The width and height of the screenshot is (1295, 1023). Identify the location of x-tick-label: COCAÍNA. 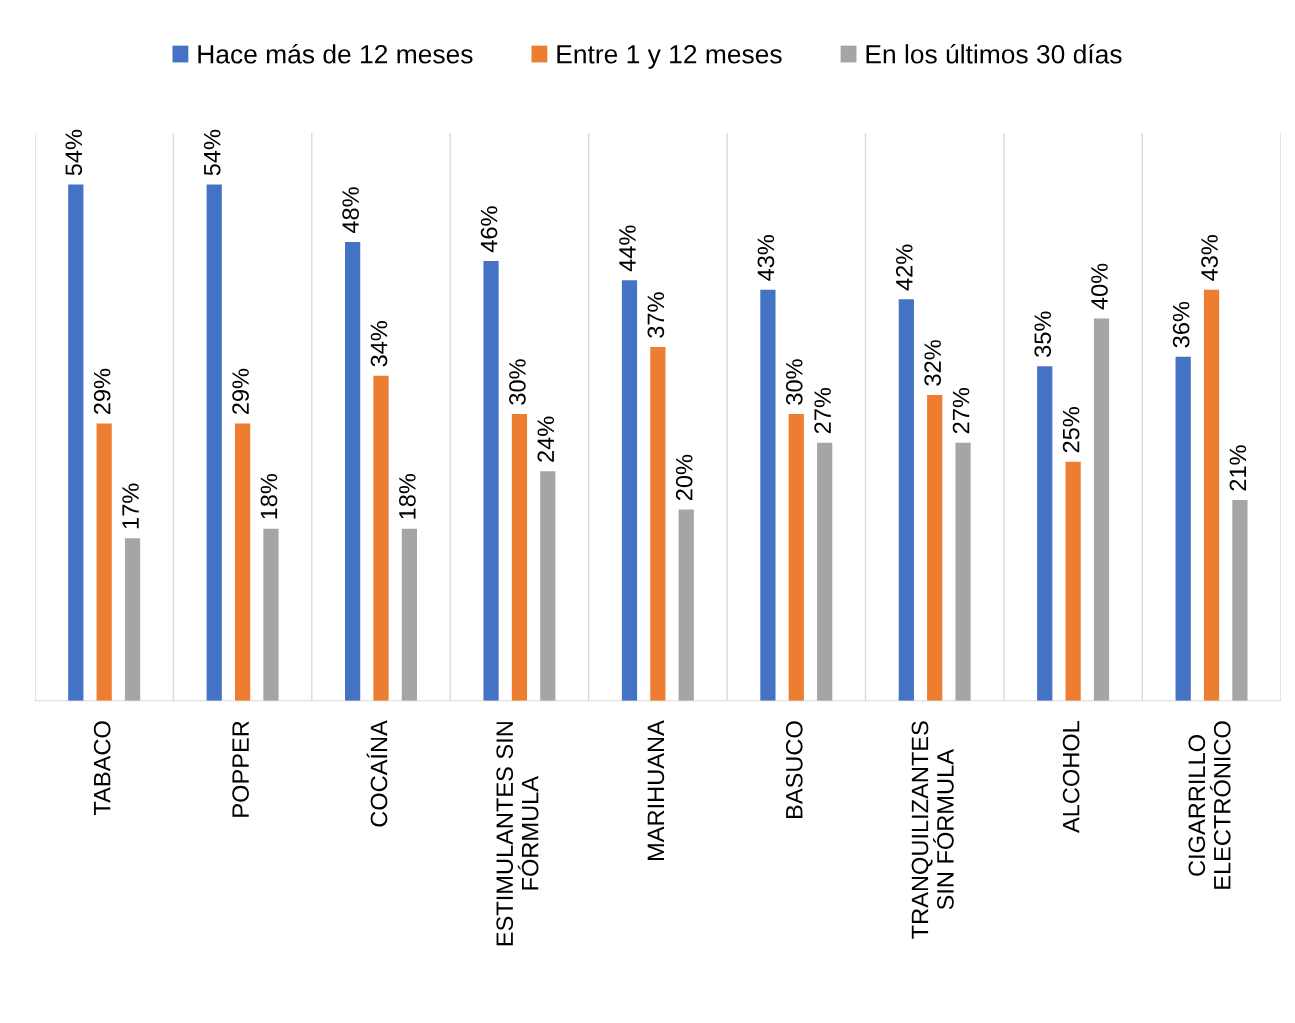
(377, 773).